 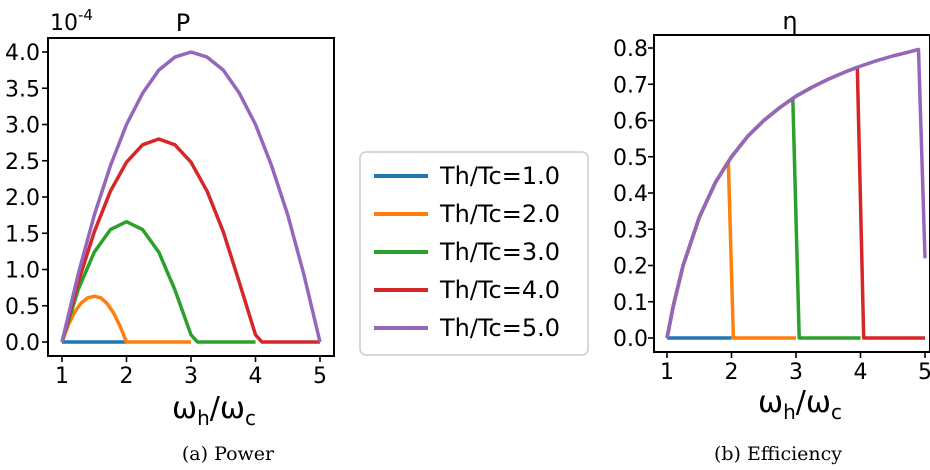 I want to click on efficiency-ytick-label: 0.0, so click(x=630, y=339).